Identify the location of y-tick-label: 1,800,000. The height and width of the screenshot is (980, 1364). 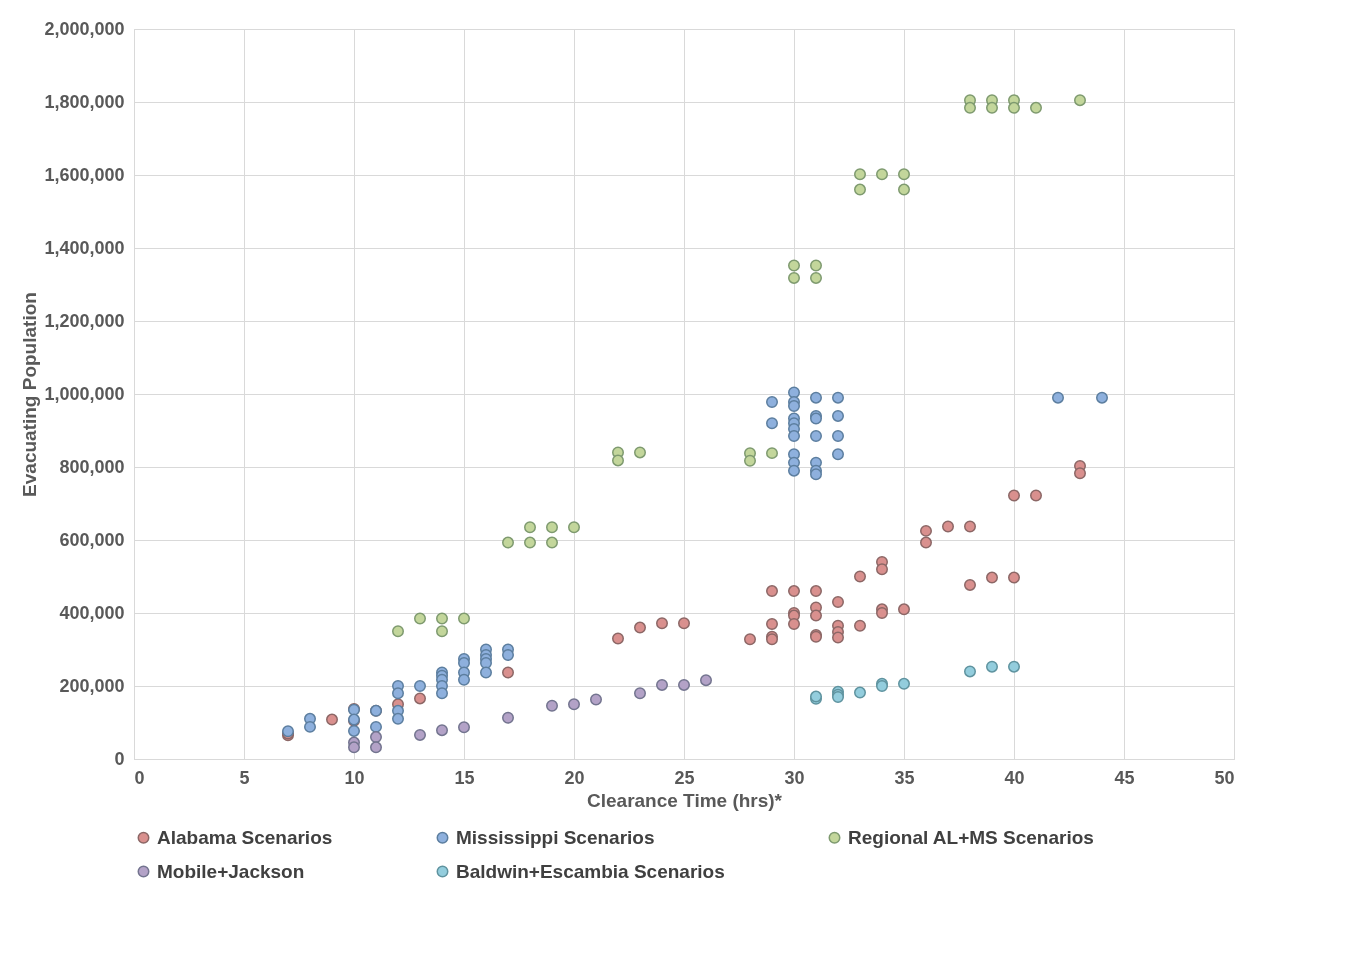
(84, 101).